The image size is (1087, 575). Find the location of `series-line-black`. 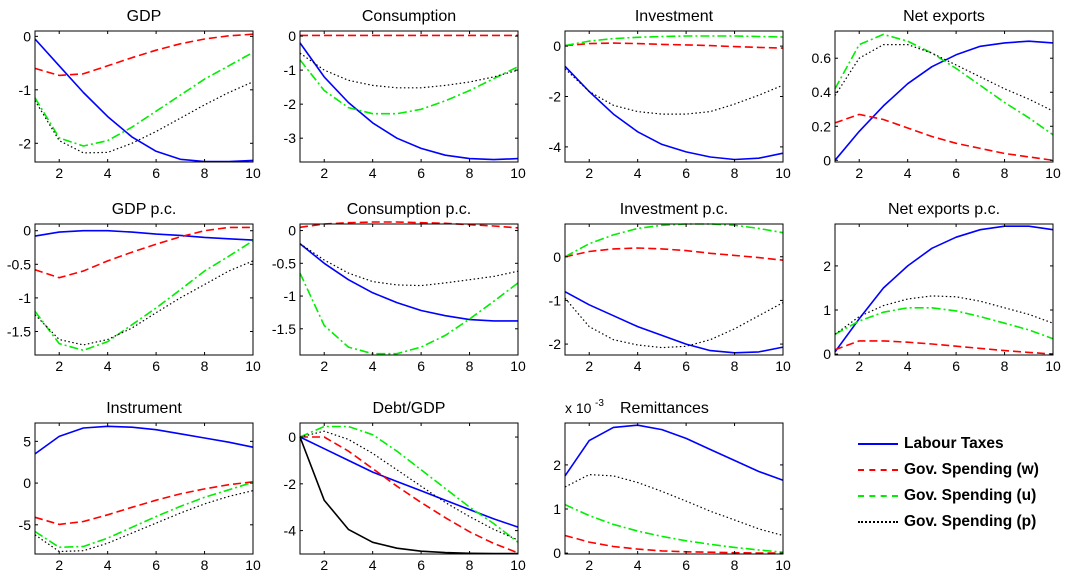

series-line-black is located at coordinates (408, 495).